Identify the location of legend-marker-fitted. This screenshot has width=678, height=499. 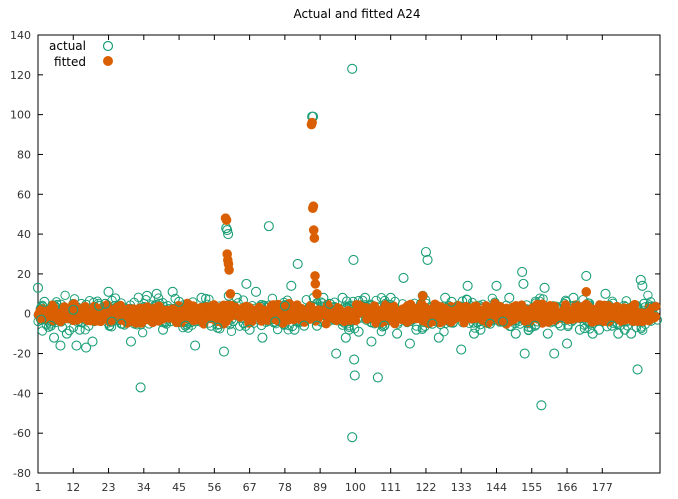
(108, 61).